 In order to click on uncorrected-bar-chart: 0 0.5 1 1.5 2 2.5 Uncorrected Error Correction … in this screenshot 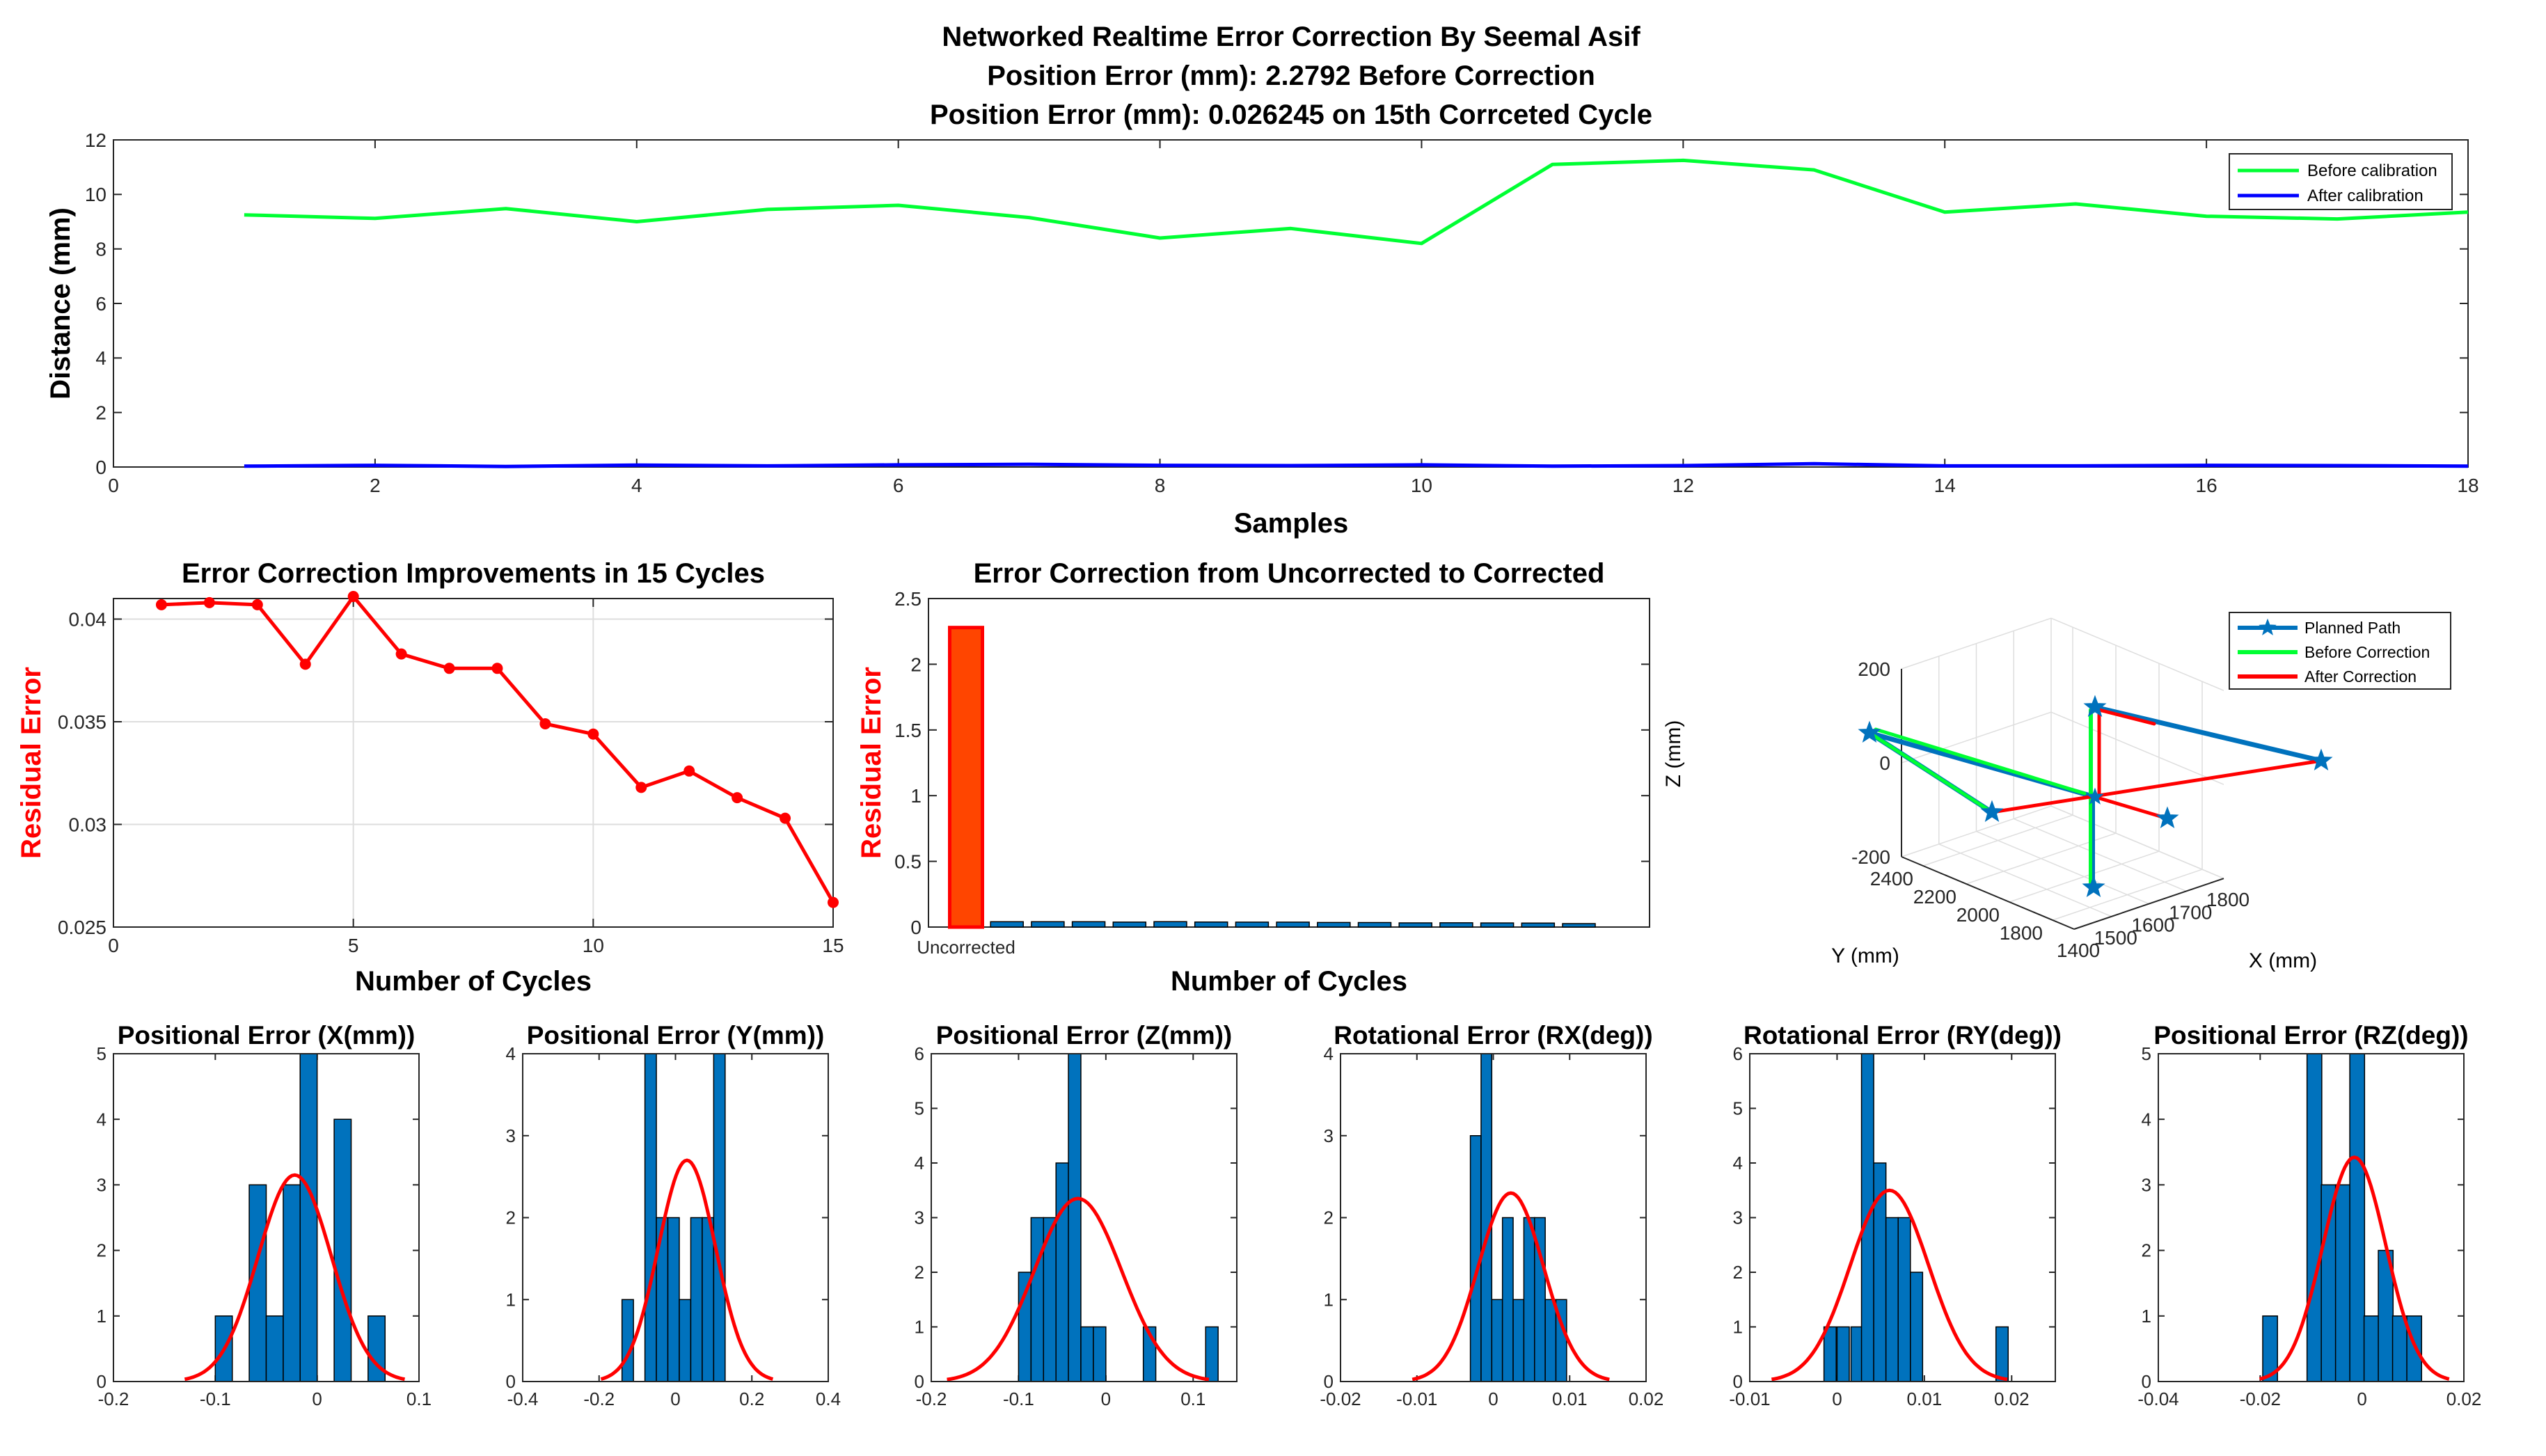, I will do `click(1253, 778)`.